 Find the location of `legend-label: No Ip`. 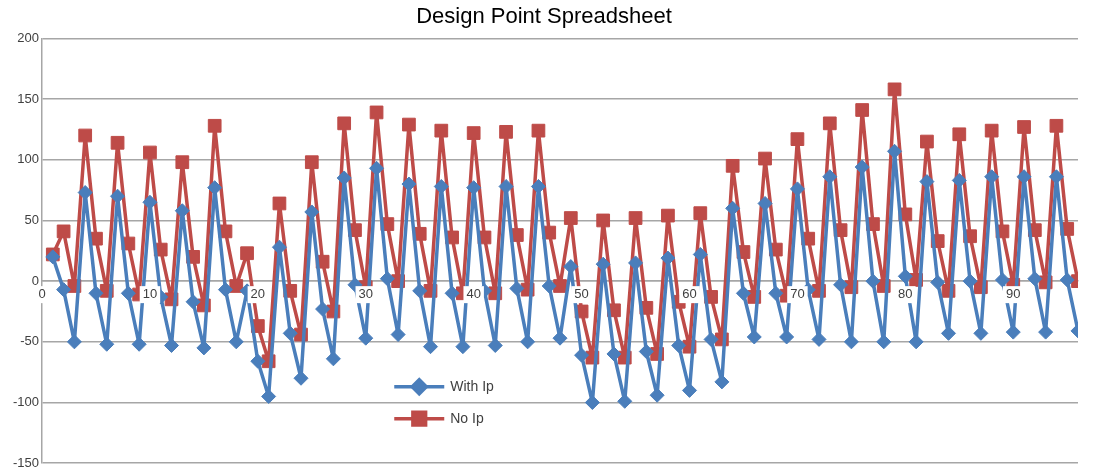

legend-label: No Ip is located at coordinates (467, 417).